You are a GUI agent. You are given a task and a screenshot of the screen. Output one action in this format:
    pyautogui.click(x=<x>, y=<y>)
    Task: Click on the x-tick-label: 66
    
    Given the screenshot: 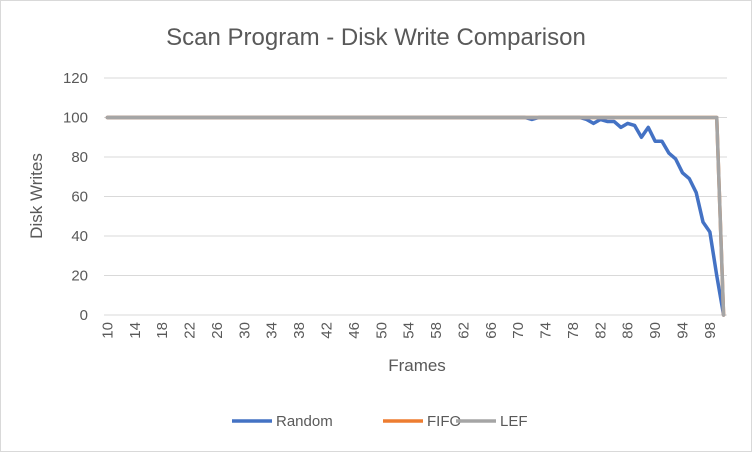 What is the action you would take?
    pyautogui.click(x=491, y=330)
    